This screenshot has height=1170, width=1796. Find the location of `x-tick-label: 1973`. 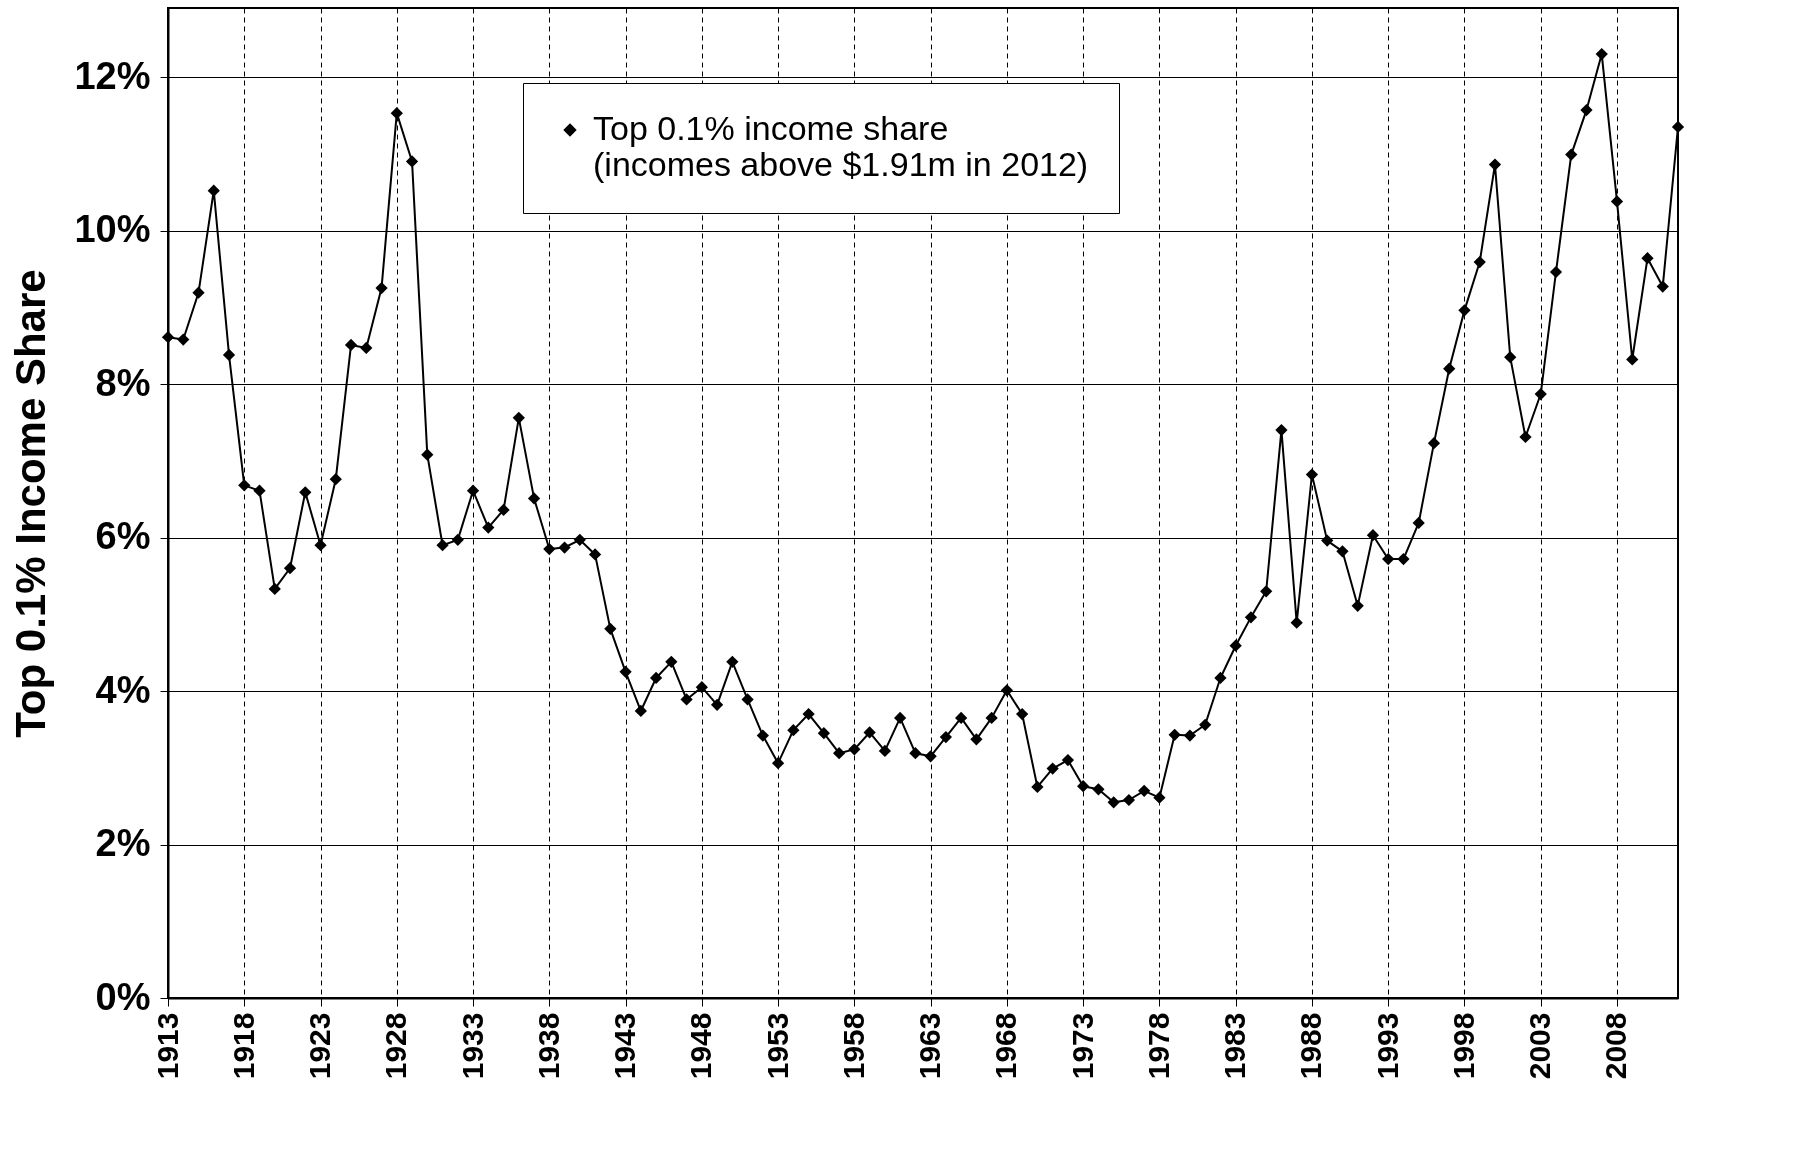

x-tick-label: 1973 is located at coordinates (1082, 1046).